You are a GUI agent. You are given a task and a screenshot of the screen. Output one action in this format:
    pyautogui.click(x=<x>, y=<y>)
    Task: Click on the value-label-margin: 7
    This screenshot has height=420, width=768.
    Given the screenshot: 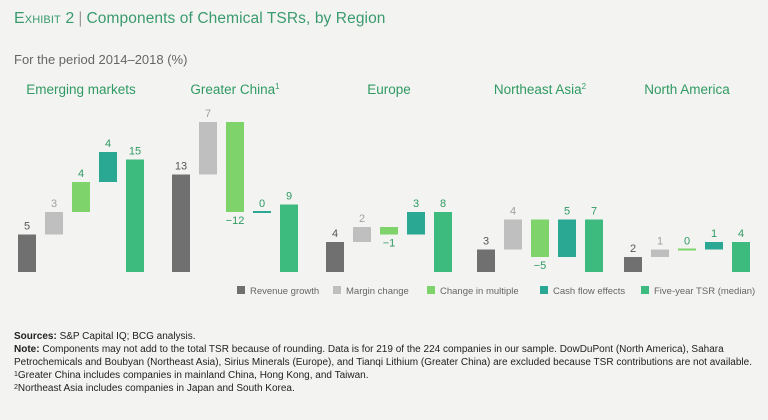 What is the action you would take?
    pyautogui.click(x=208, y=114)
    